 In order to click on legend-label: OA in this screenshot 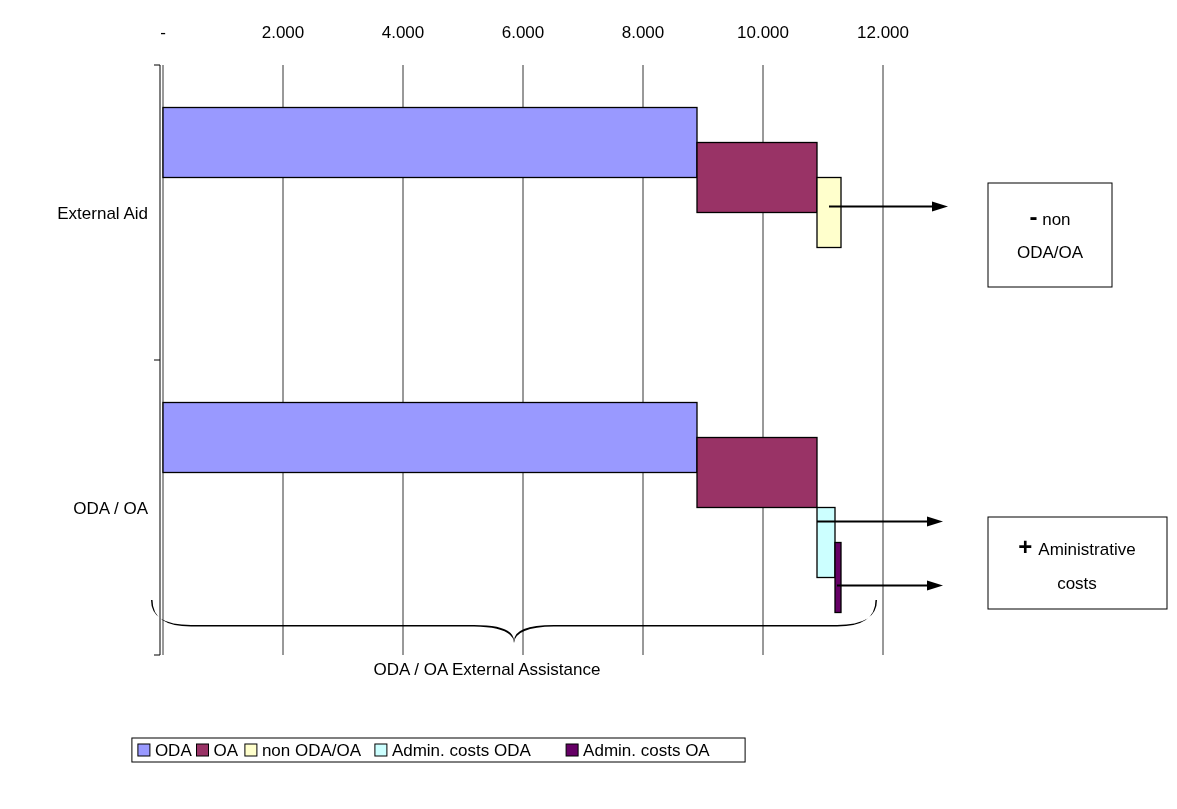, I will do `click(226, 750)`.